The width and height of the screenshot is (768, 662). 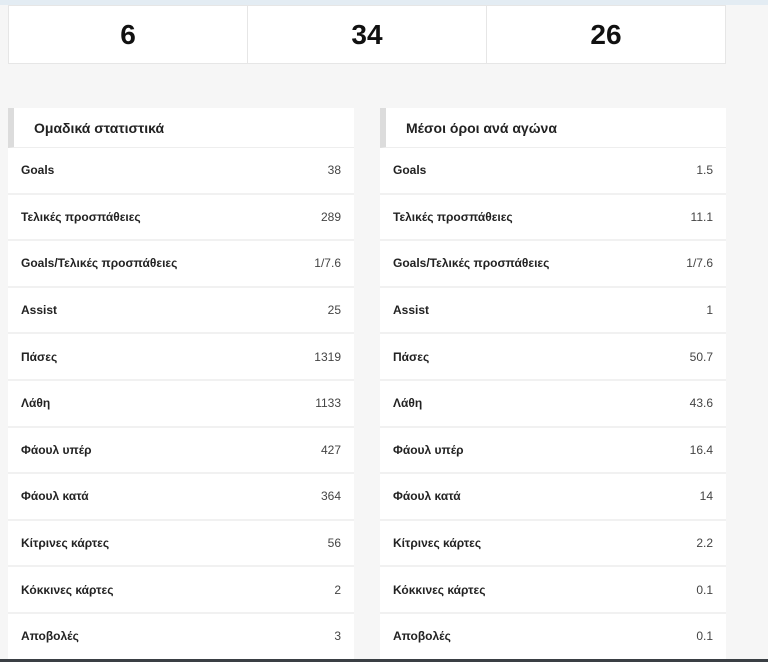 I want to click on stat-row: Goals 1.5, so click(x=553, y=171).